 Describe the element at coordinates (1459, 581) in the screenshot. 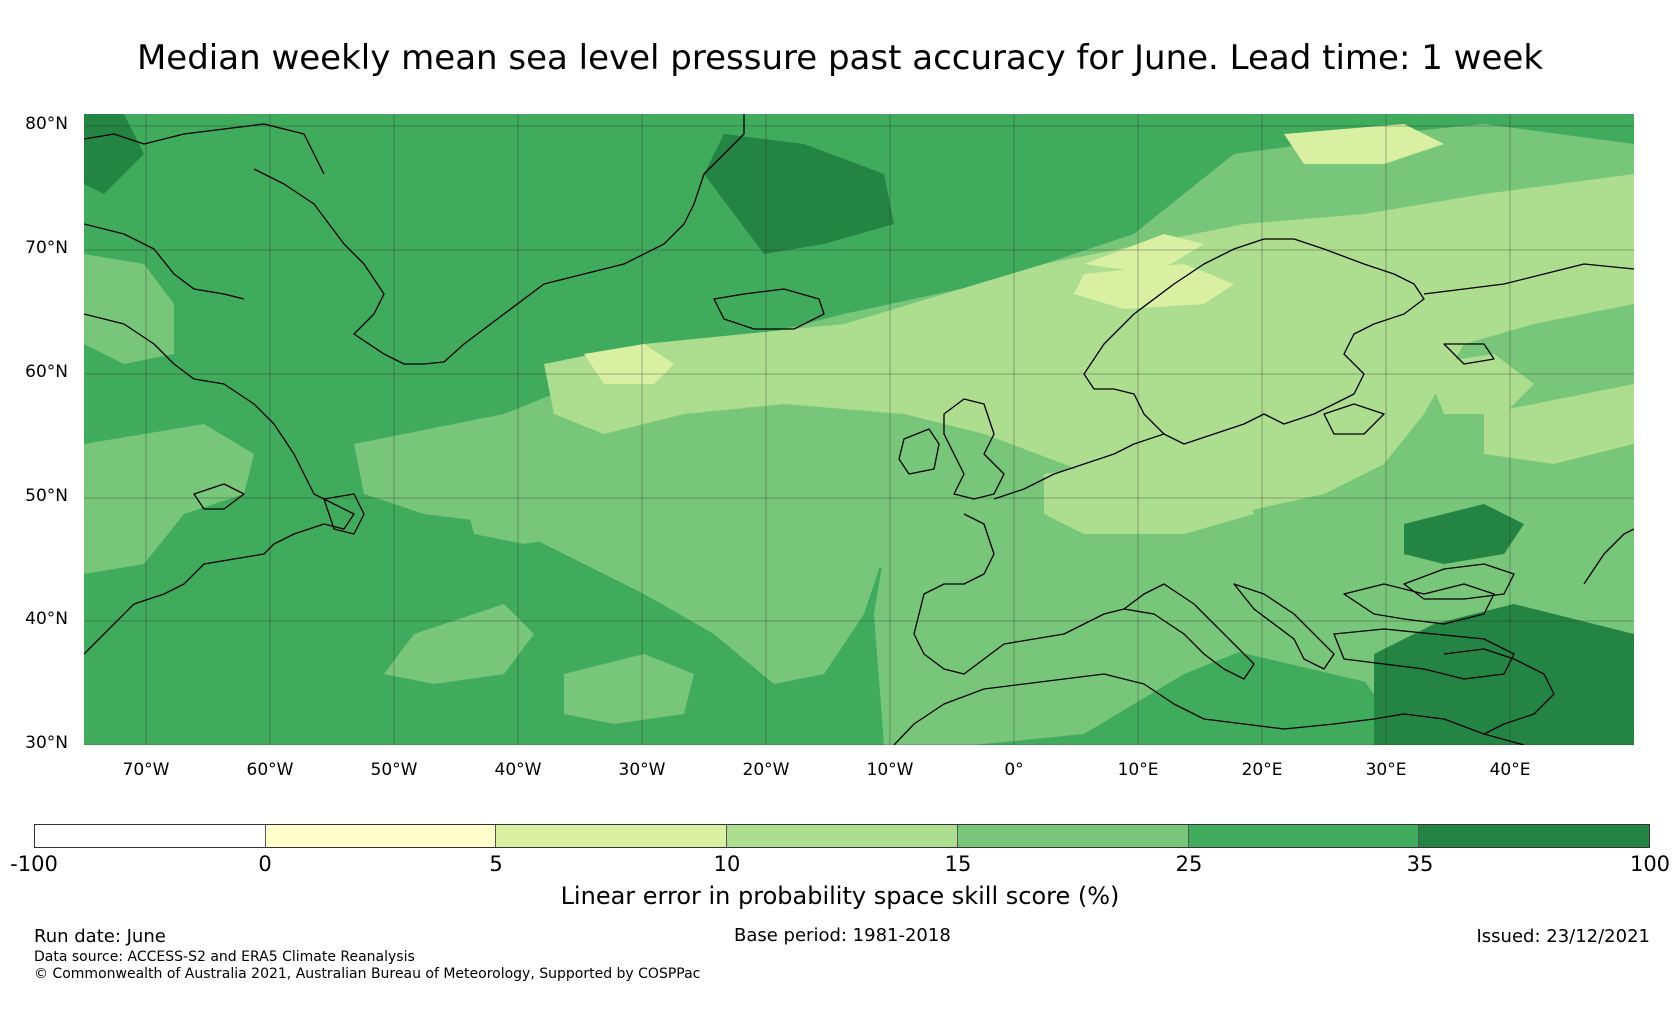

I see `coastline-black-sea` at that location.